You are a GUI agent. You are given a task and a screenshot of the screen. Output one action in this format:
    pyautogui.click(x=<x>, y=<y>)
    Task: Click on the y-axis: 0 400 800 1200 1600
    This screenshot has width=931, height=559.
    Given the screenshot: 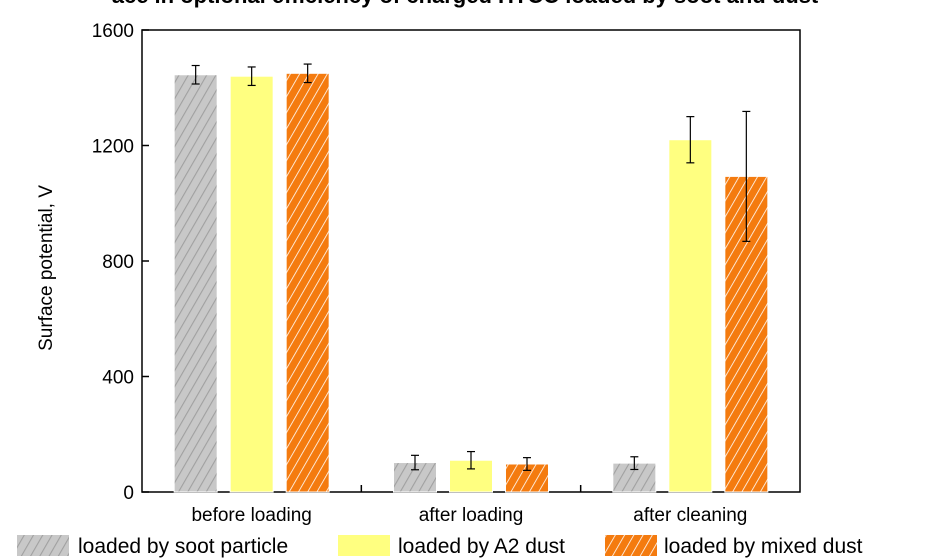 What is the action you would take?
    pyautogui.click(x=120, y=262)
    